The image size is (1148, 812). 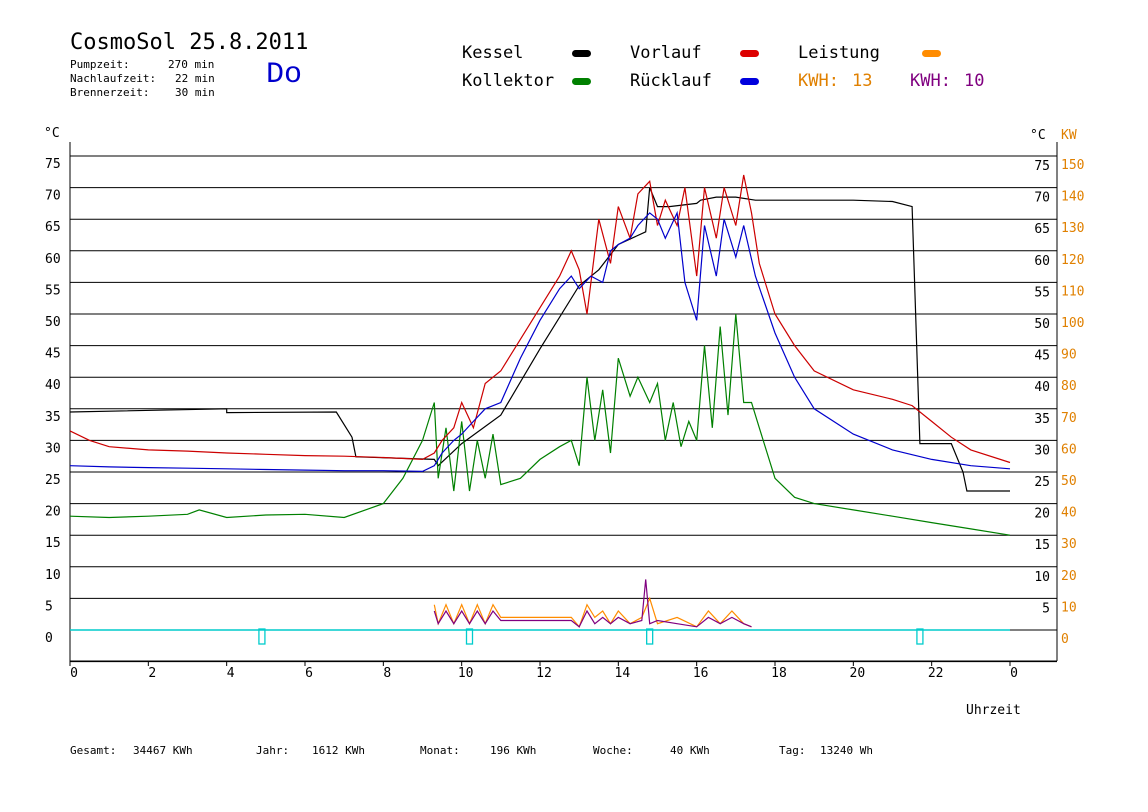 I want to click on legend-kollektor-swatch, so click(x=581, y=81).